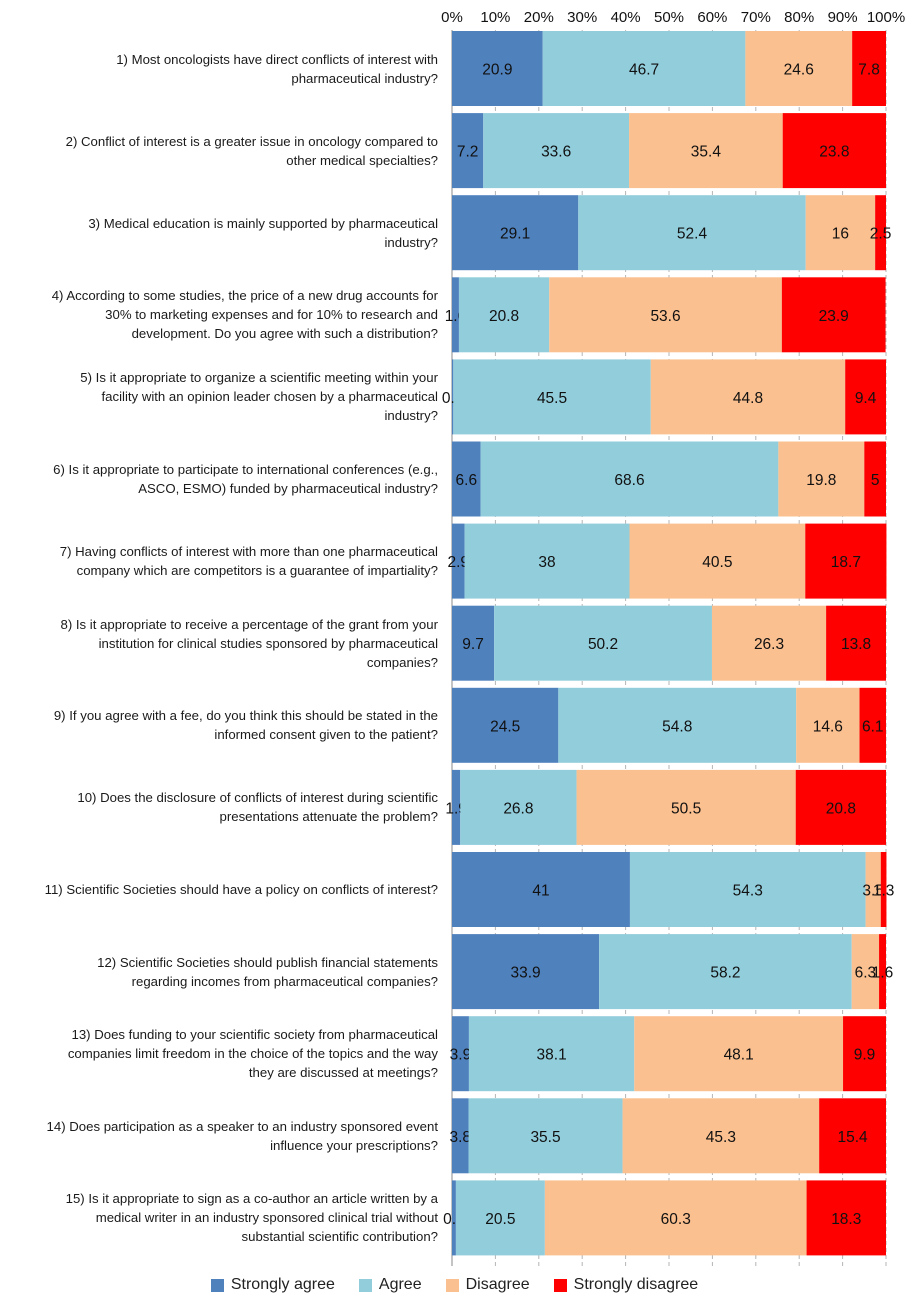 The width and height of the screenshot is (909, 1301). I want to click on data-label: 23.8, so click(834, 152).